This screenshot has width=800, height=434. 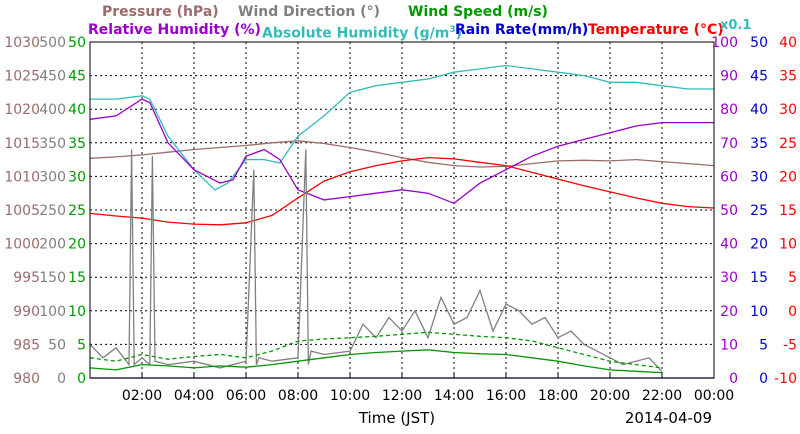 What do you see at coordinates (790, 345) in the screenshot?
I see `tick-label-temperature: -5` at bounding box center [790, 345].